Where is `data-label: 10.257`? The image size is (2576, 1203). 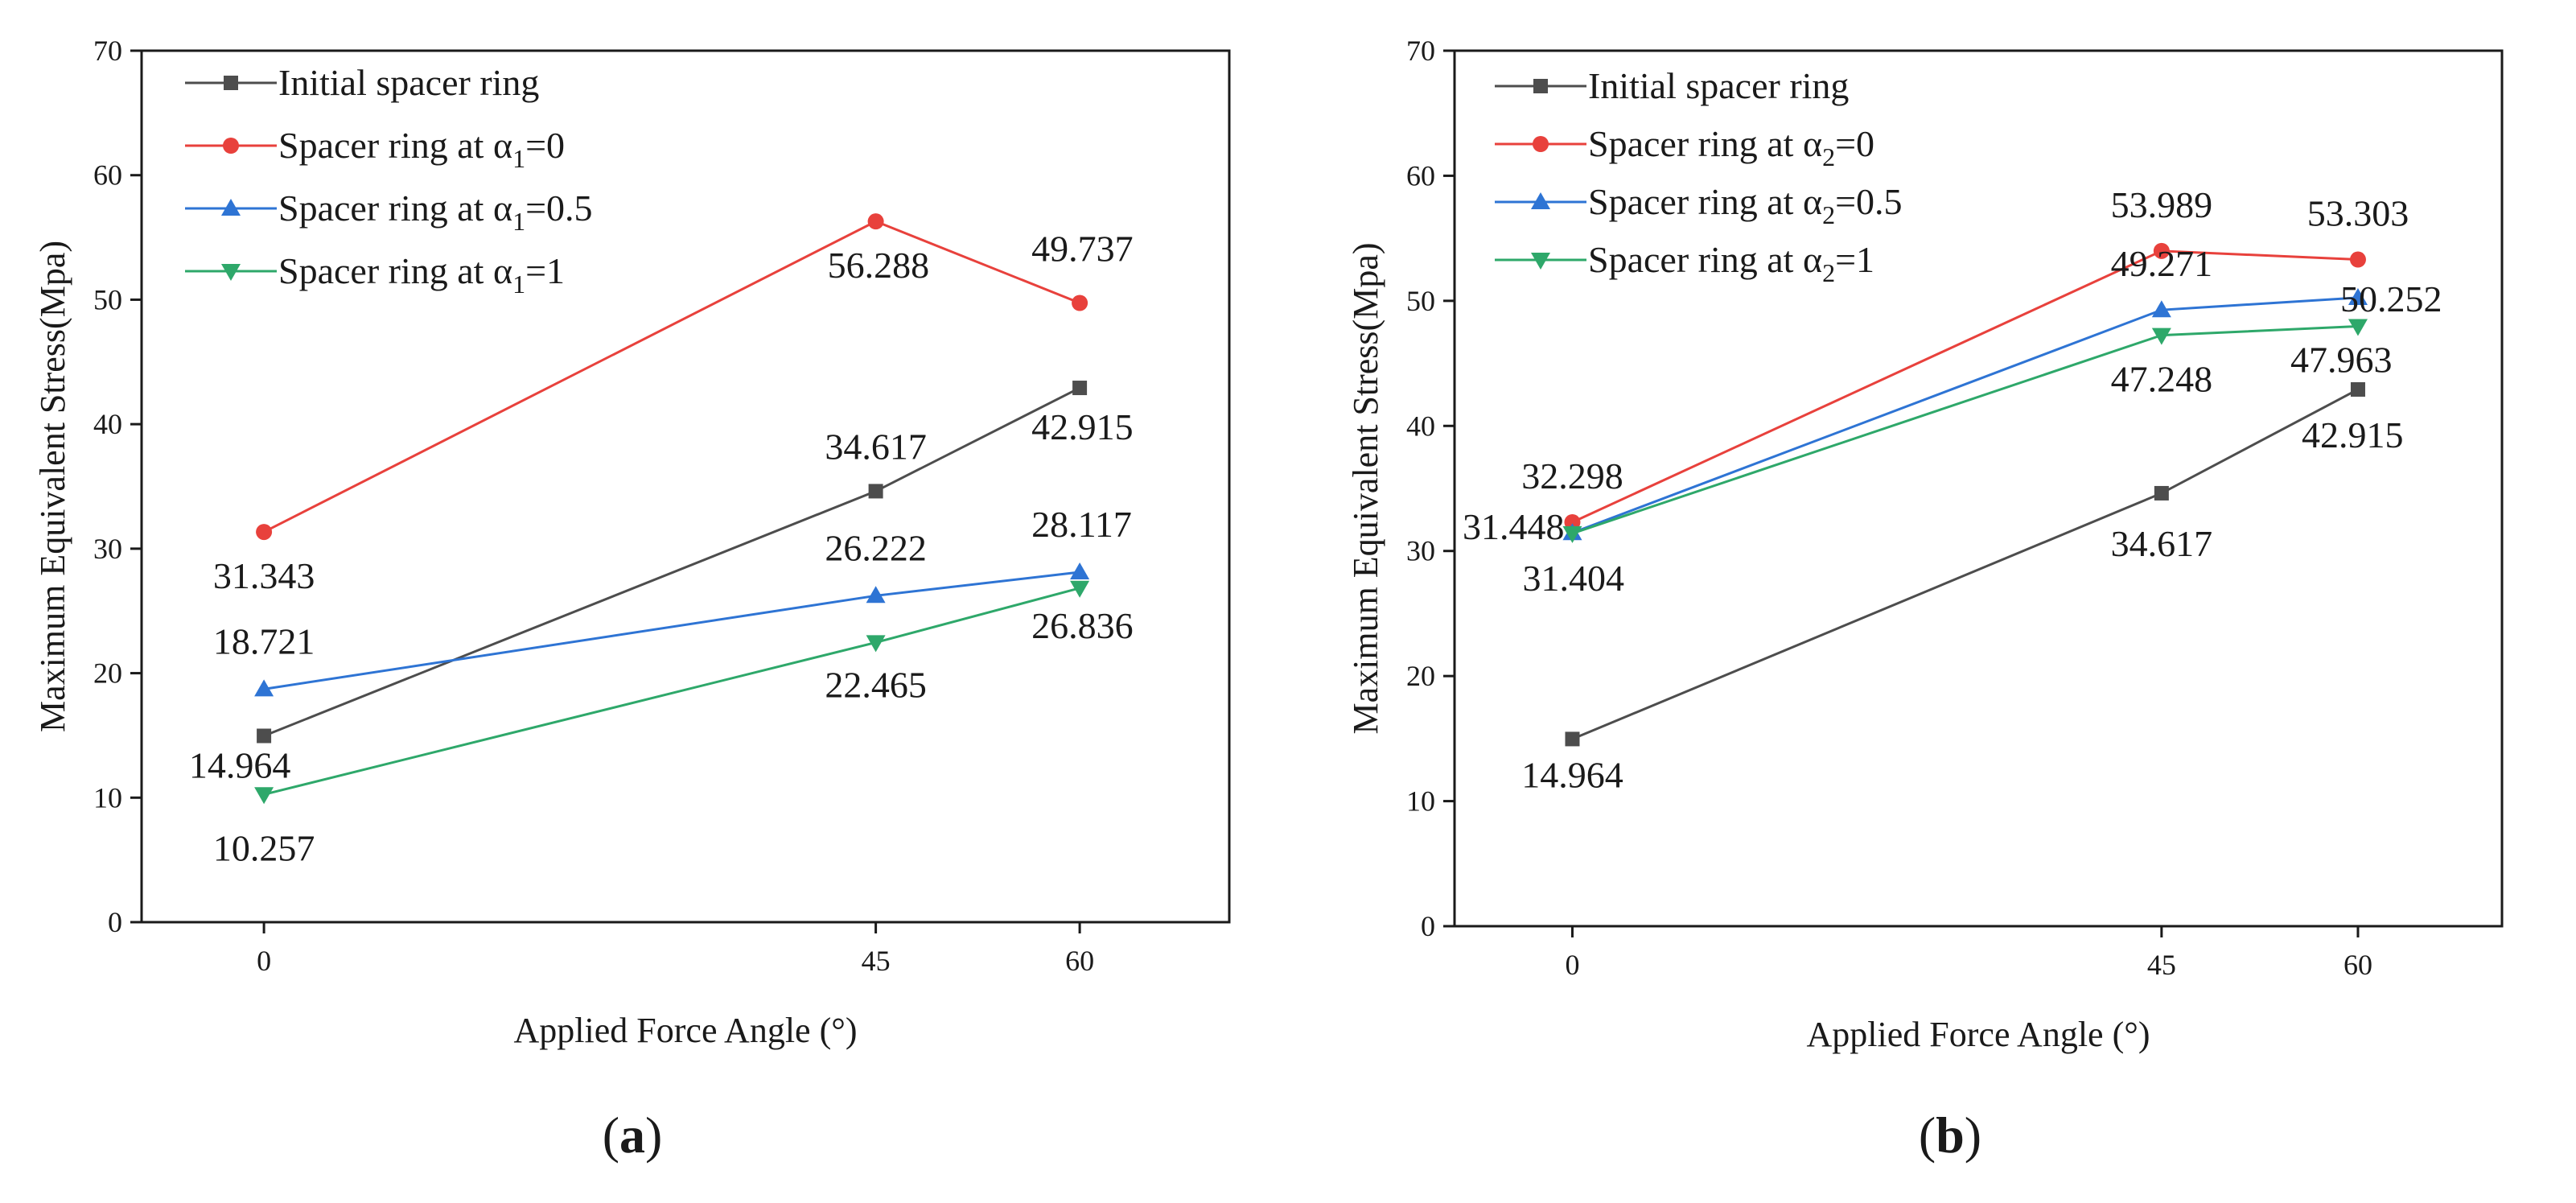 data-label: 10.257 is located at coordinates (264, 847).